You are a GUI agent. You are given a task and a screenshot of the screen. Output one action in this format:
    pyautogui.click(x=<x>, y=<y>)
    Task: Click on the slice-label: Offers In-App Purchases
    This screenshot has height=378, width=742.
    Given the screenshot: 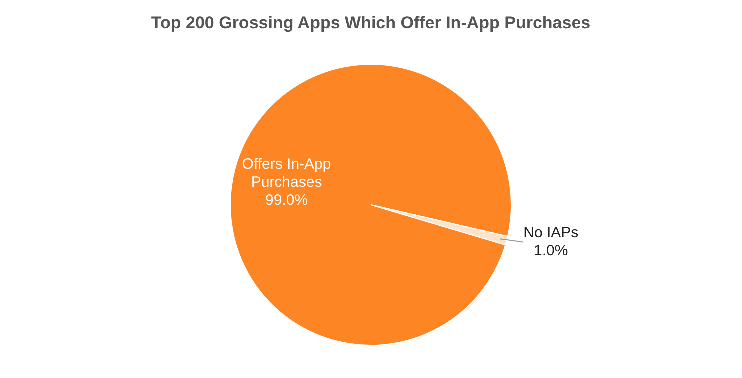 What is the action you would take?
    pyautogui.click(x=287, y=173)
    